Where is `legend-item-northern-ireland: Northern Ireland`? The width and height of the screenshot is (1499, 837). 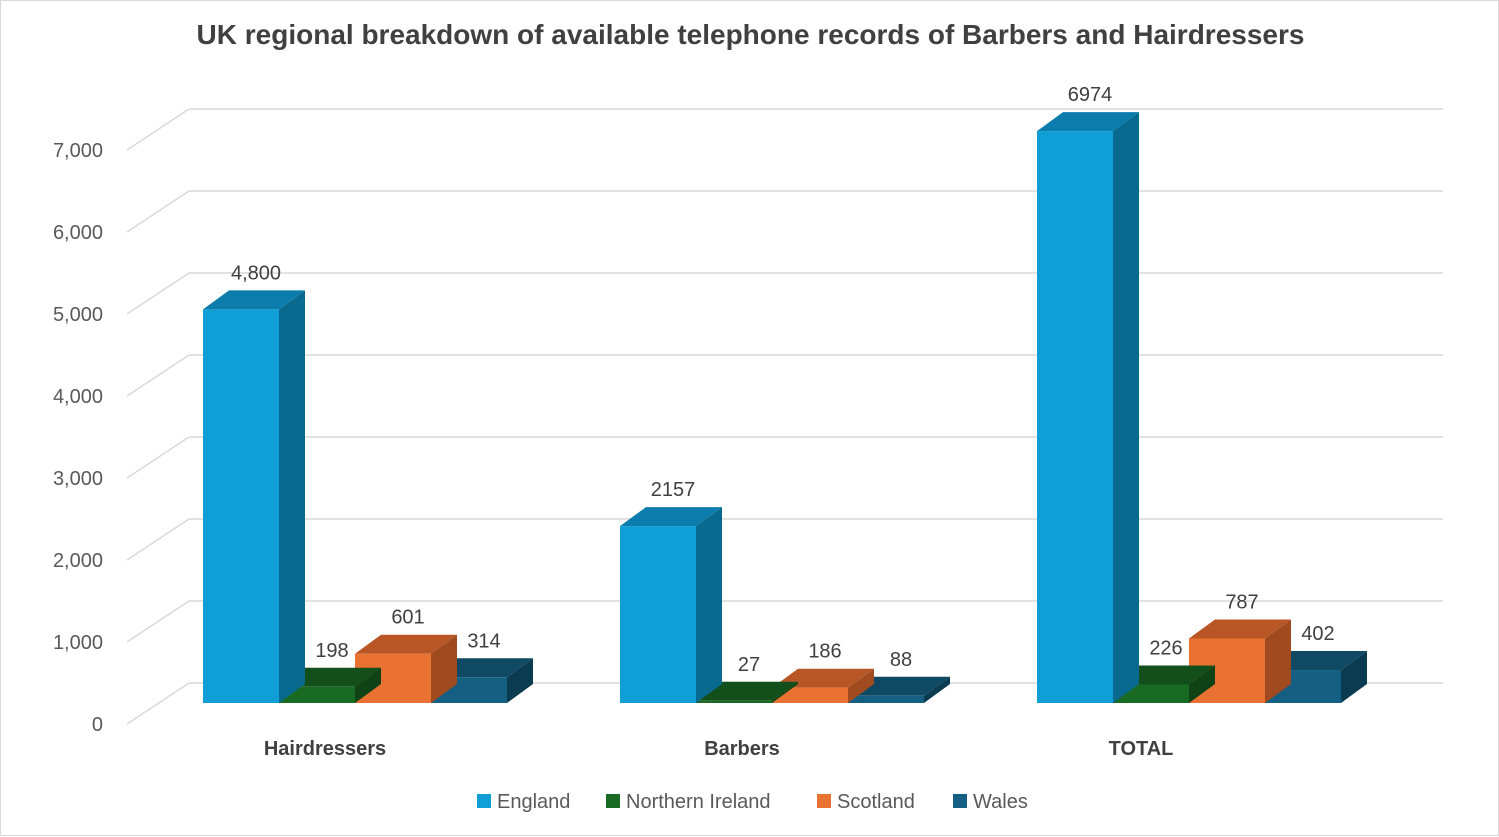
legend-item-northern-ireland: Northern Ireland is located at coordinates (688, 802).